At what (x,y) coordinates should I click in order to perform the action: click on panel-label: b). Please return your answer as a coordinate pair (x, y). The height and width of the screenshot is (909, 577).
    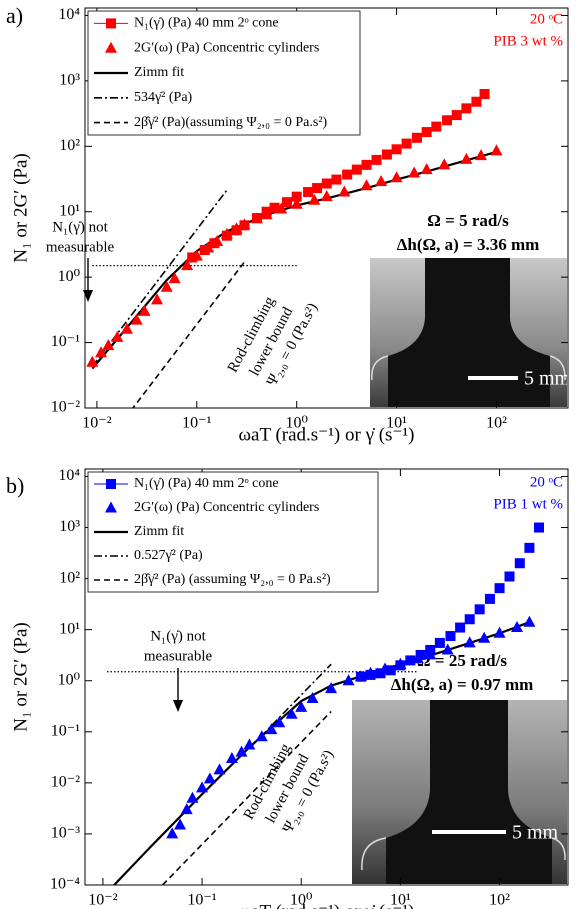
    Looking at the image, I should click on (15, 485).